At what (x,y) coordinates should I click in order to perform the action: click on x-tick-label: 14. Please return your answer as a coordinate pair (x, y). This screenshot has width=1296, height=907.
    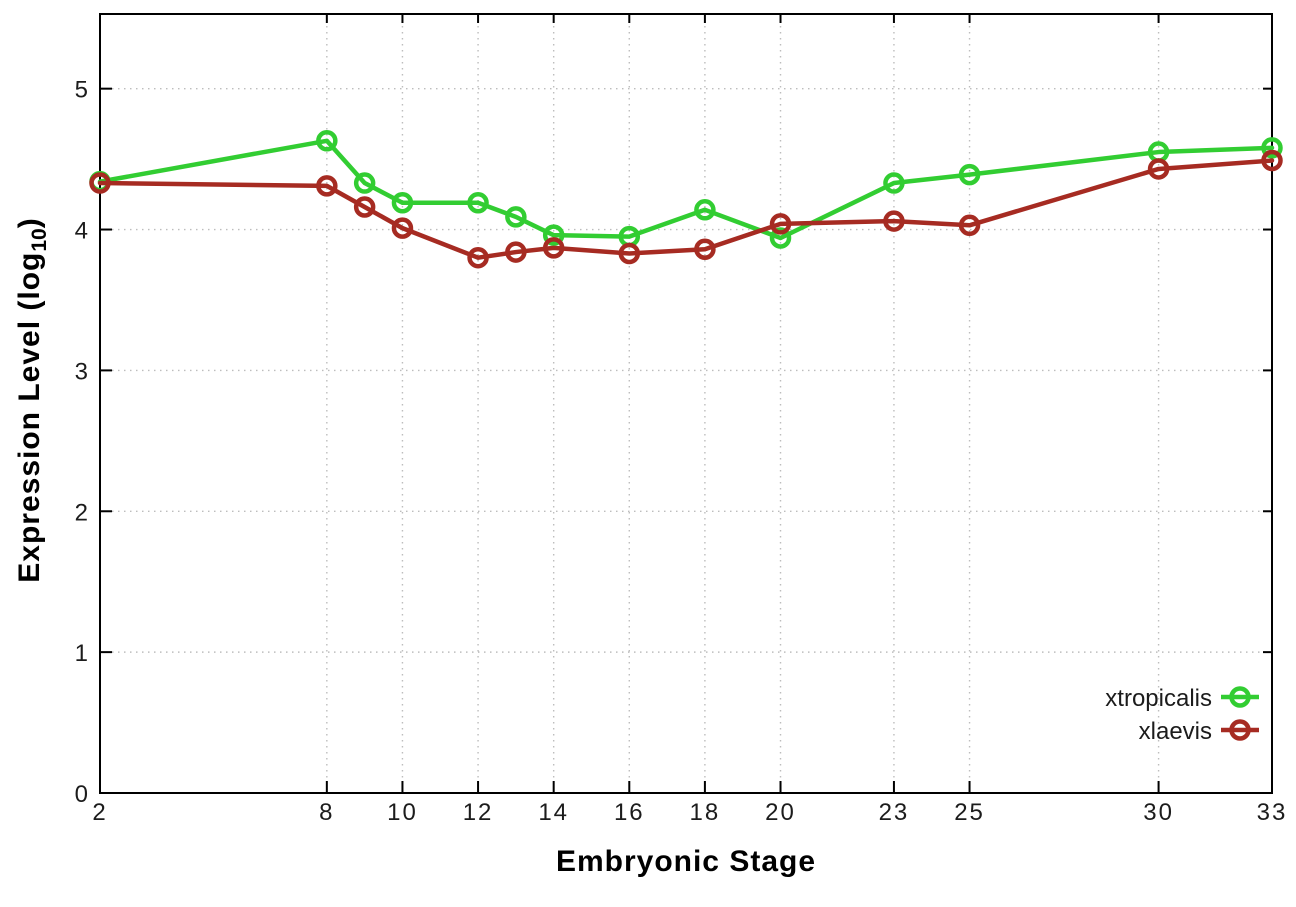
    Looking at the image, I should click on (553, 812).